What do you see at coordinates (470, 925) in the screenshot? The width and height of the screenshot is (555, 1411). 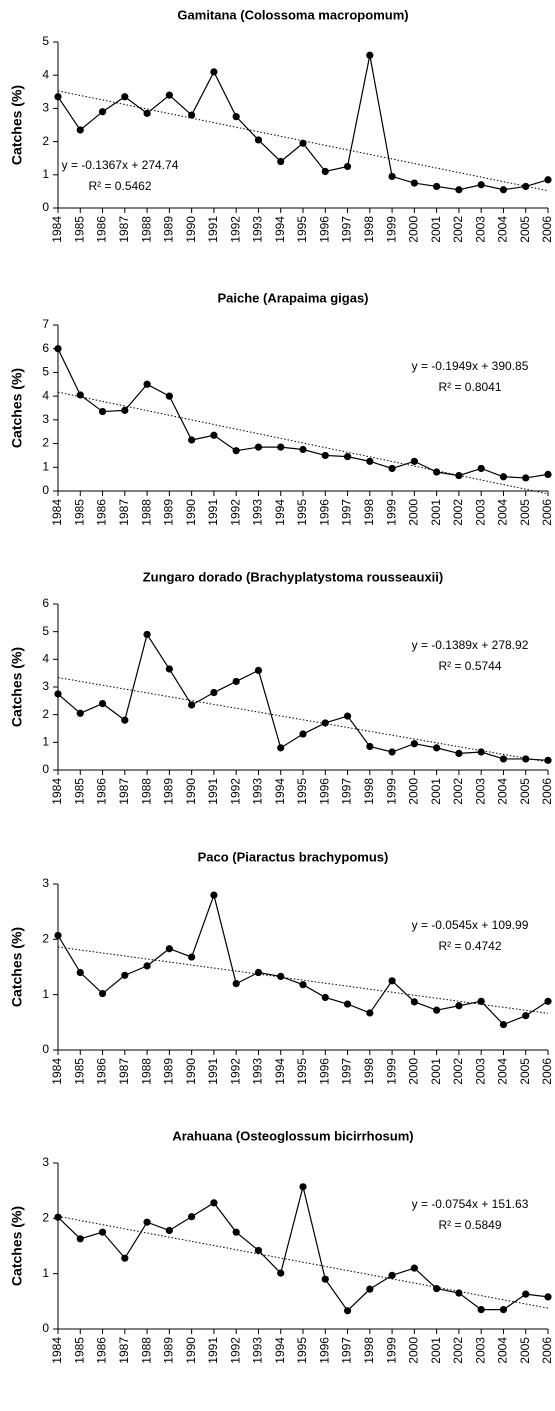 I see `trend-equation: y = -0.0545x + 109.99` at bounding box center [470, 925].